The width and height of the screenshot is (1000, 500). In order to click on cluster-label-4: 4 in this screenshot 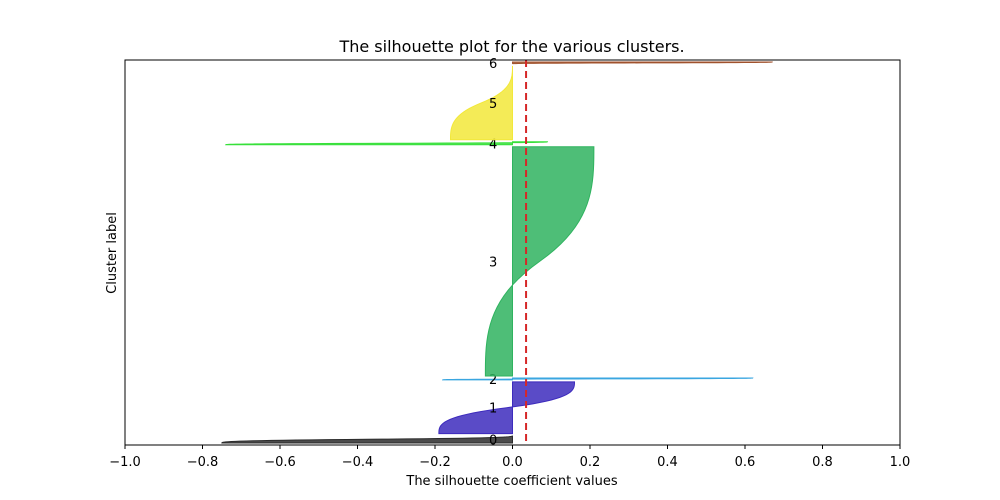, I will do `click(493, 144)`.